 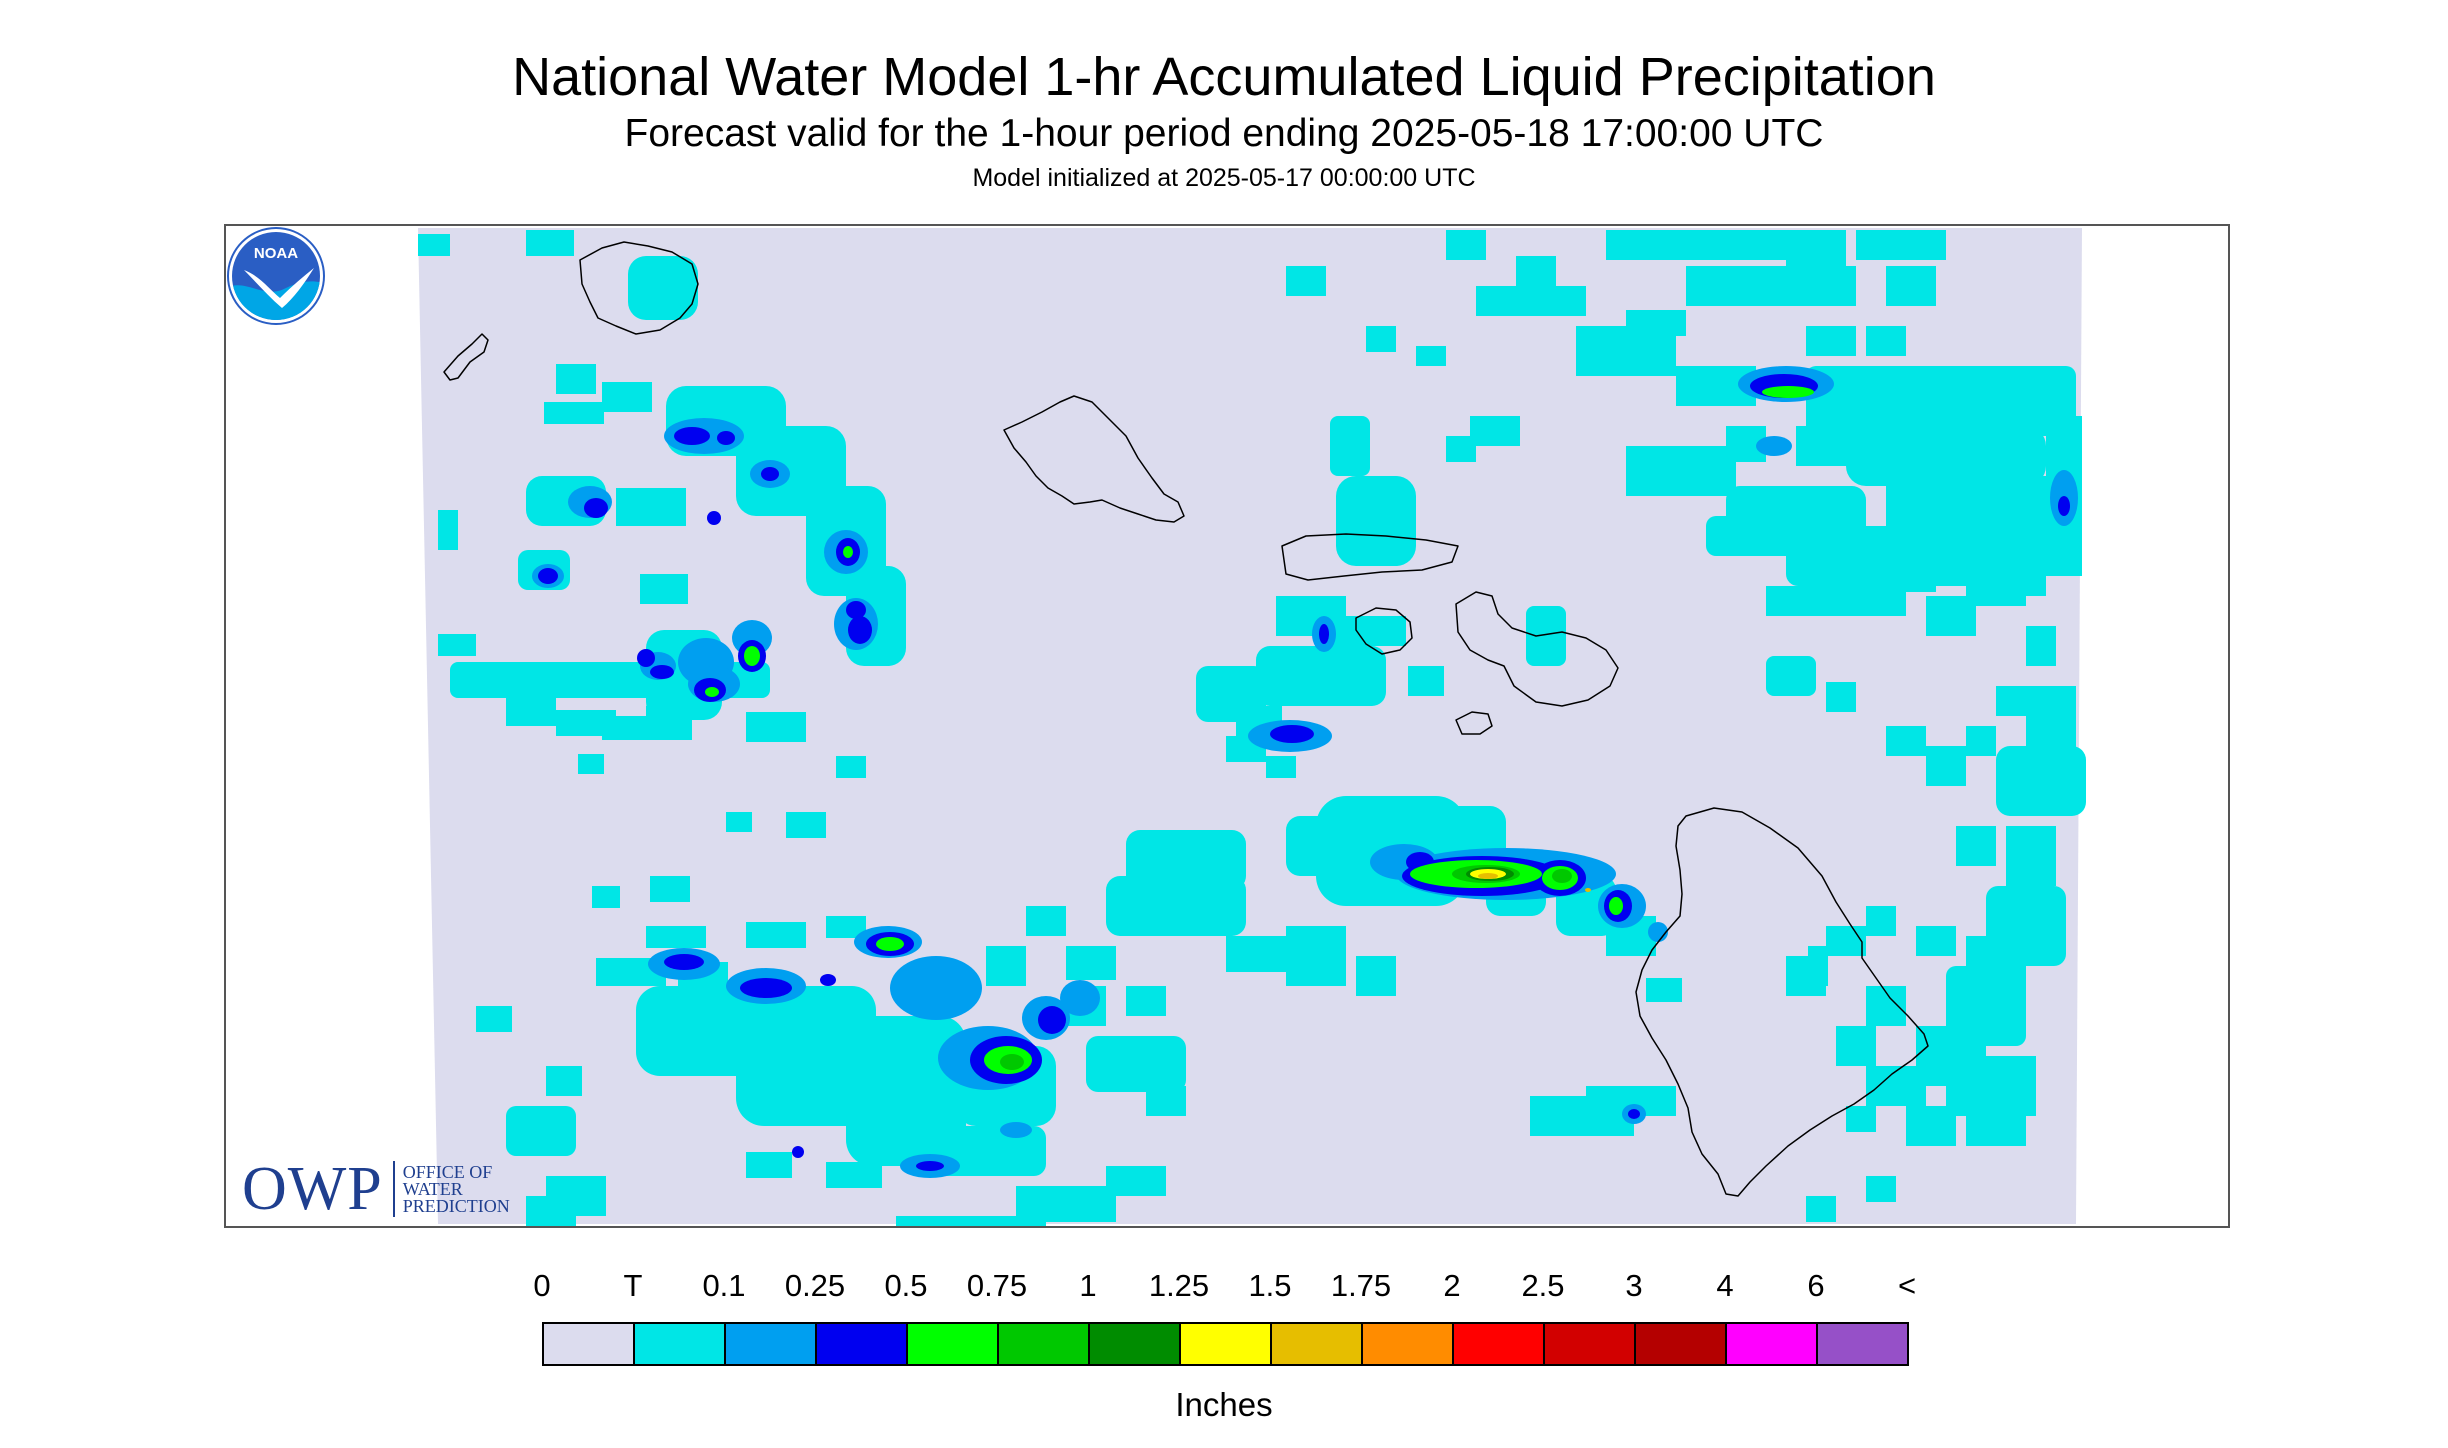 I want to click on legend-label: 0.75, so click(x=997, y=1285).